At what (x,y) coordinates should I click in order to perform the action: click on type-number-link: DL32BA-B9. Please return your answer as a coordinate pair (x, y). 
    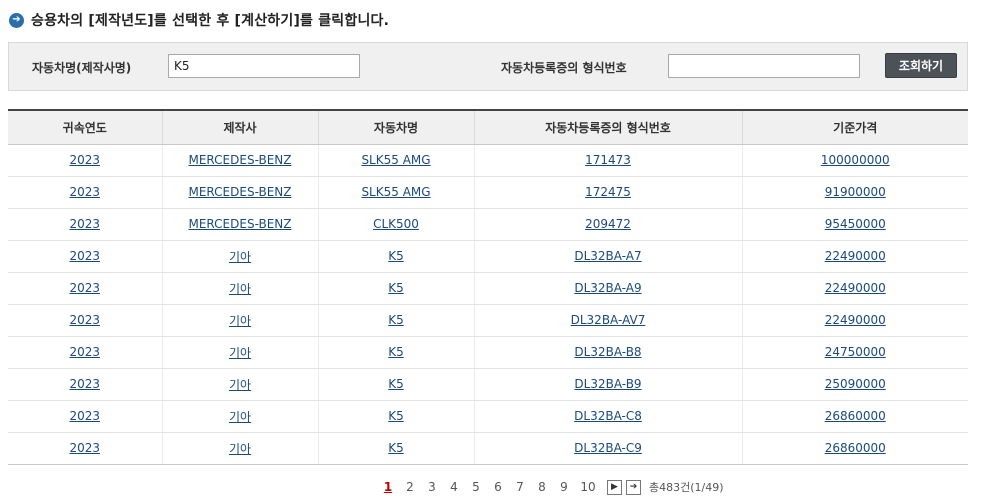
    Looking at the image, I should click on (608, 384).